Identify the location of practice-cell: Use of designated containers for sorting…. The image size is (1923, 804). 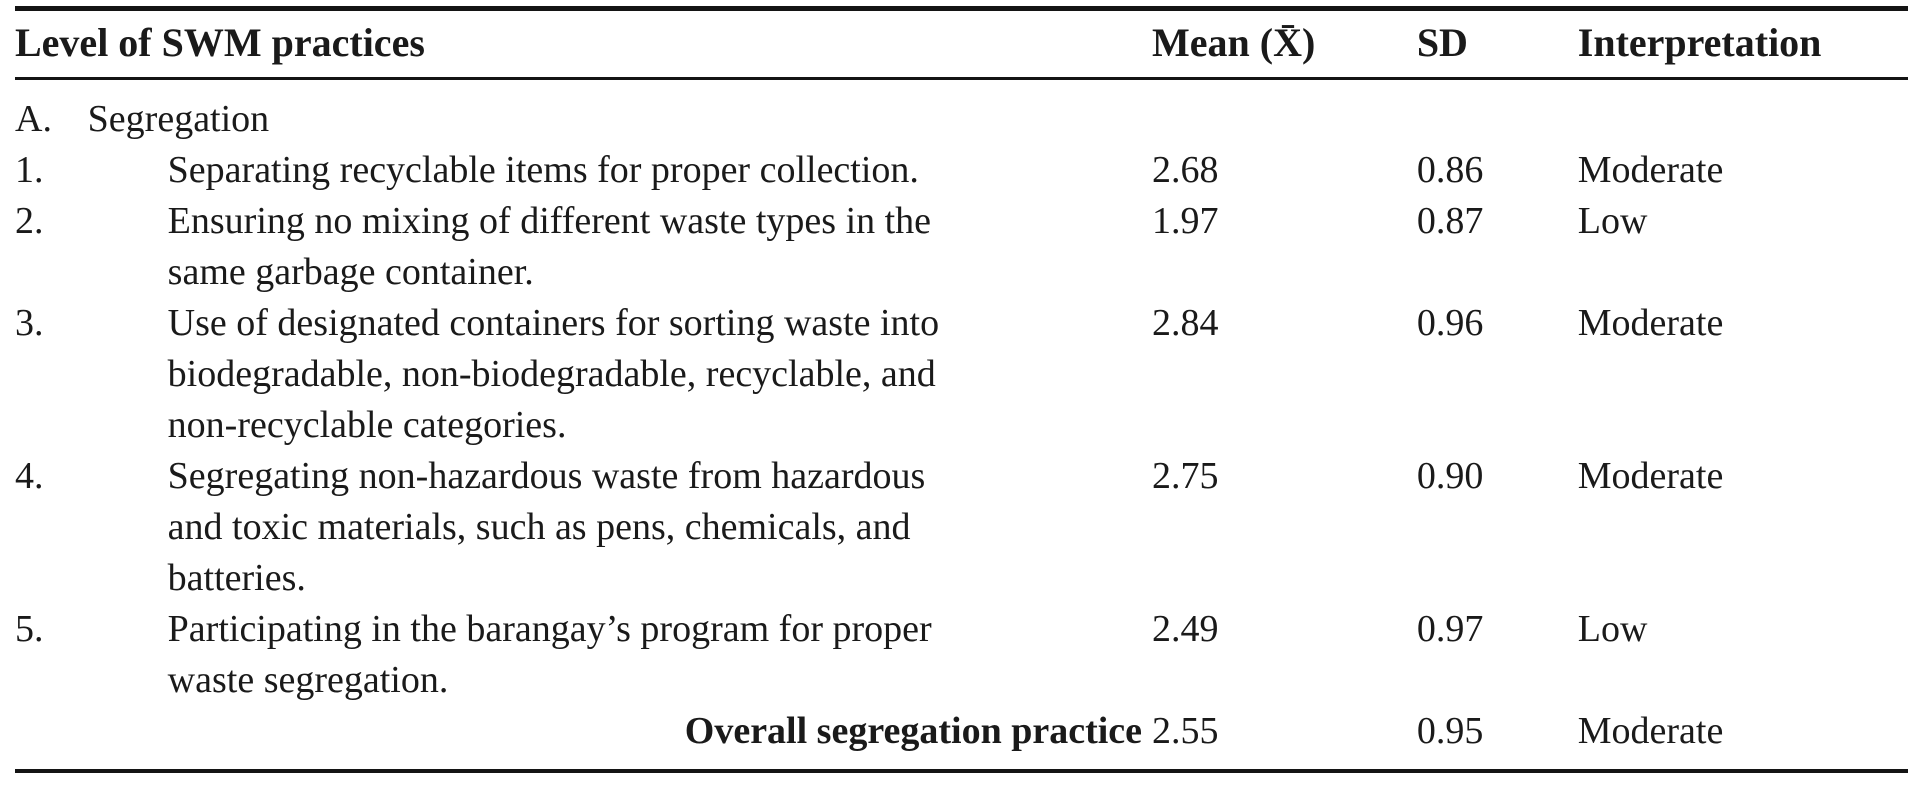
(620, 374).